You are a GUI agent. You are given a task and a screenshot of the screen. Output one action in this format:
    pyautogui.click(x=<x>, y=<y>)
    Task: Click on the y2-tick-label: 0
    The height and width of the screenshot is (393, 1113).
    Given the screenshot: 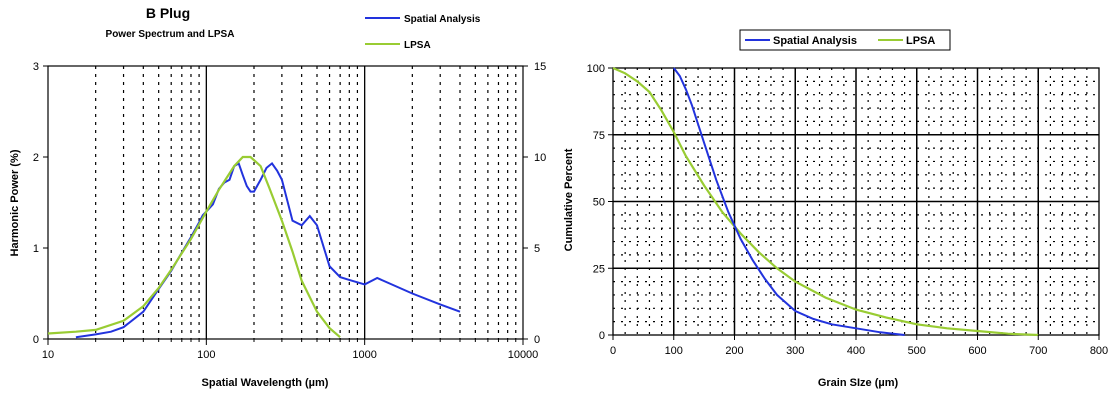 What is the action you would take?
    pyautogui.click(x=537, y=340)
    